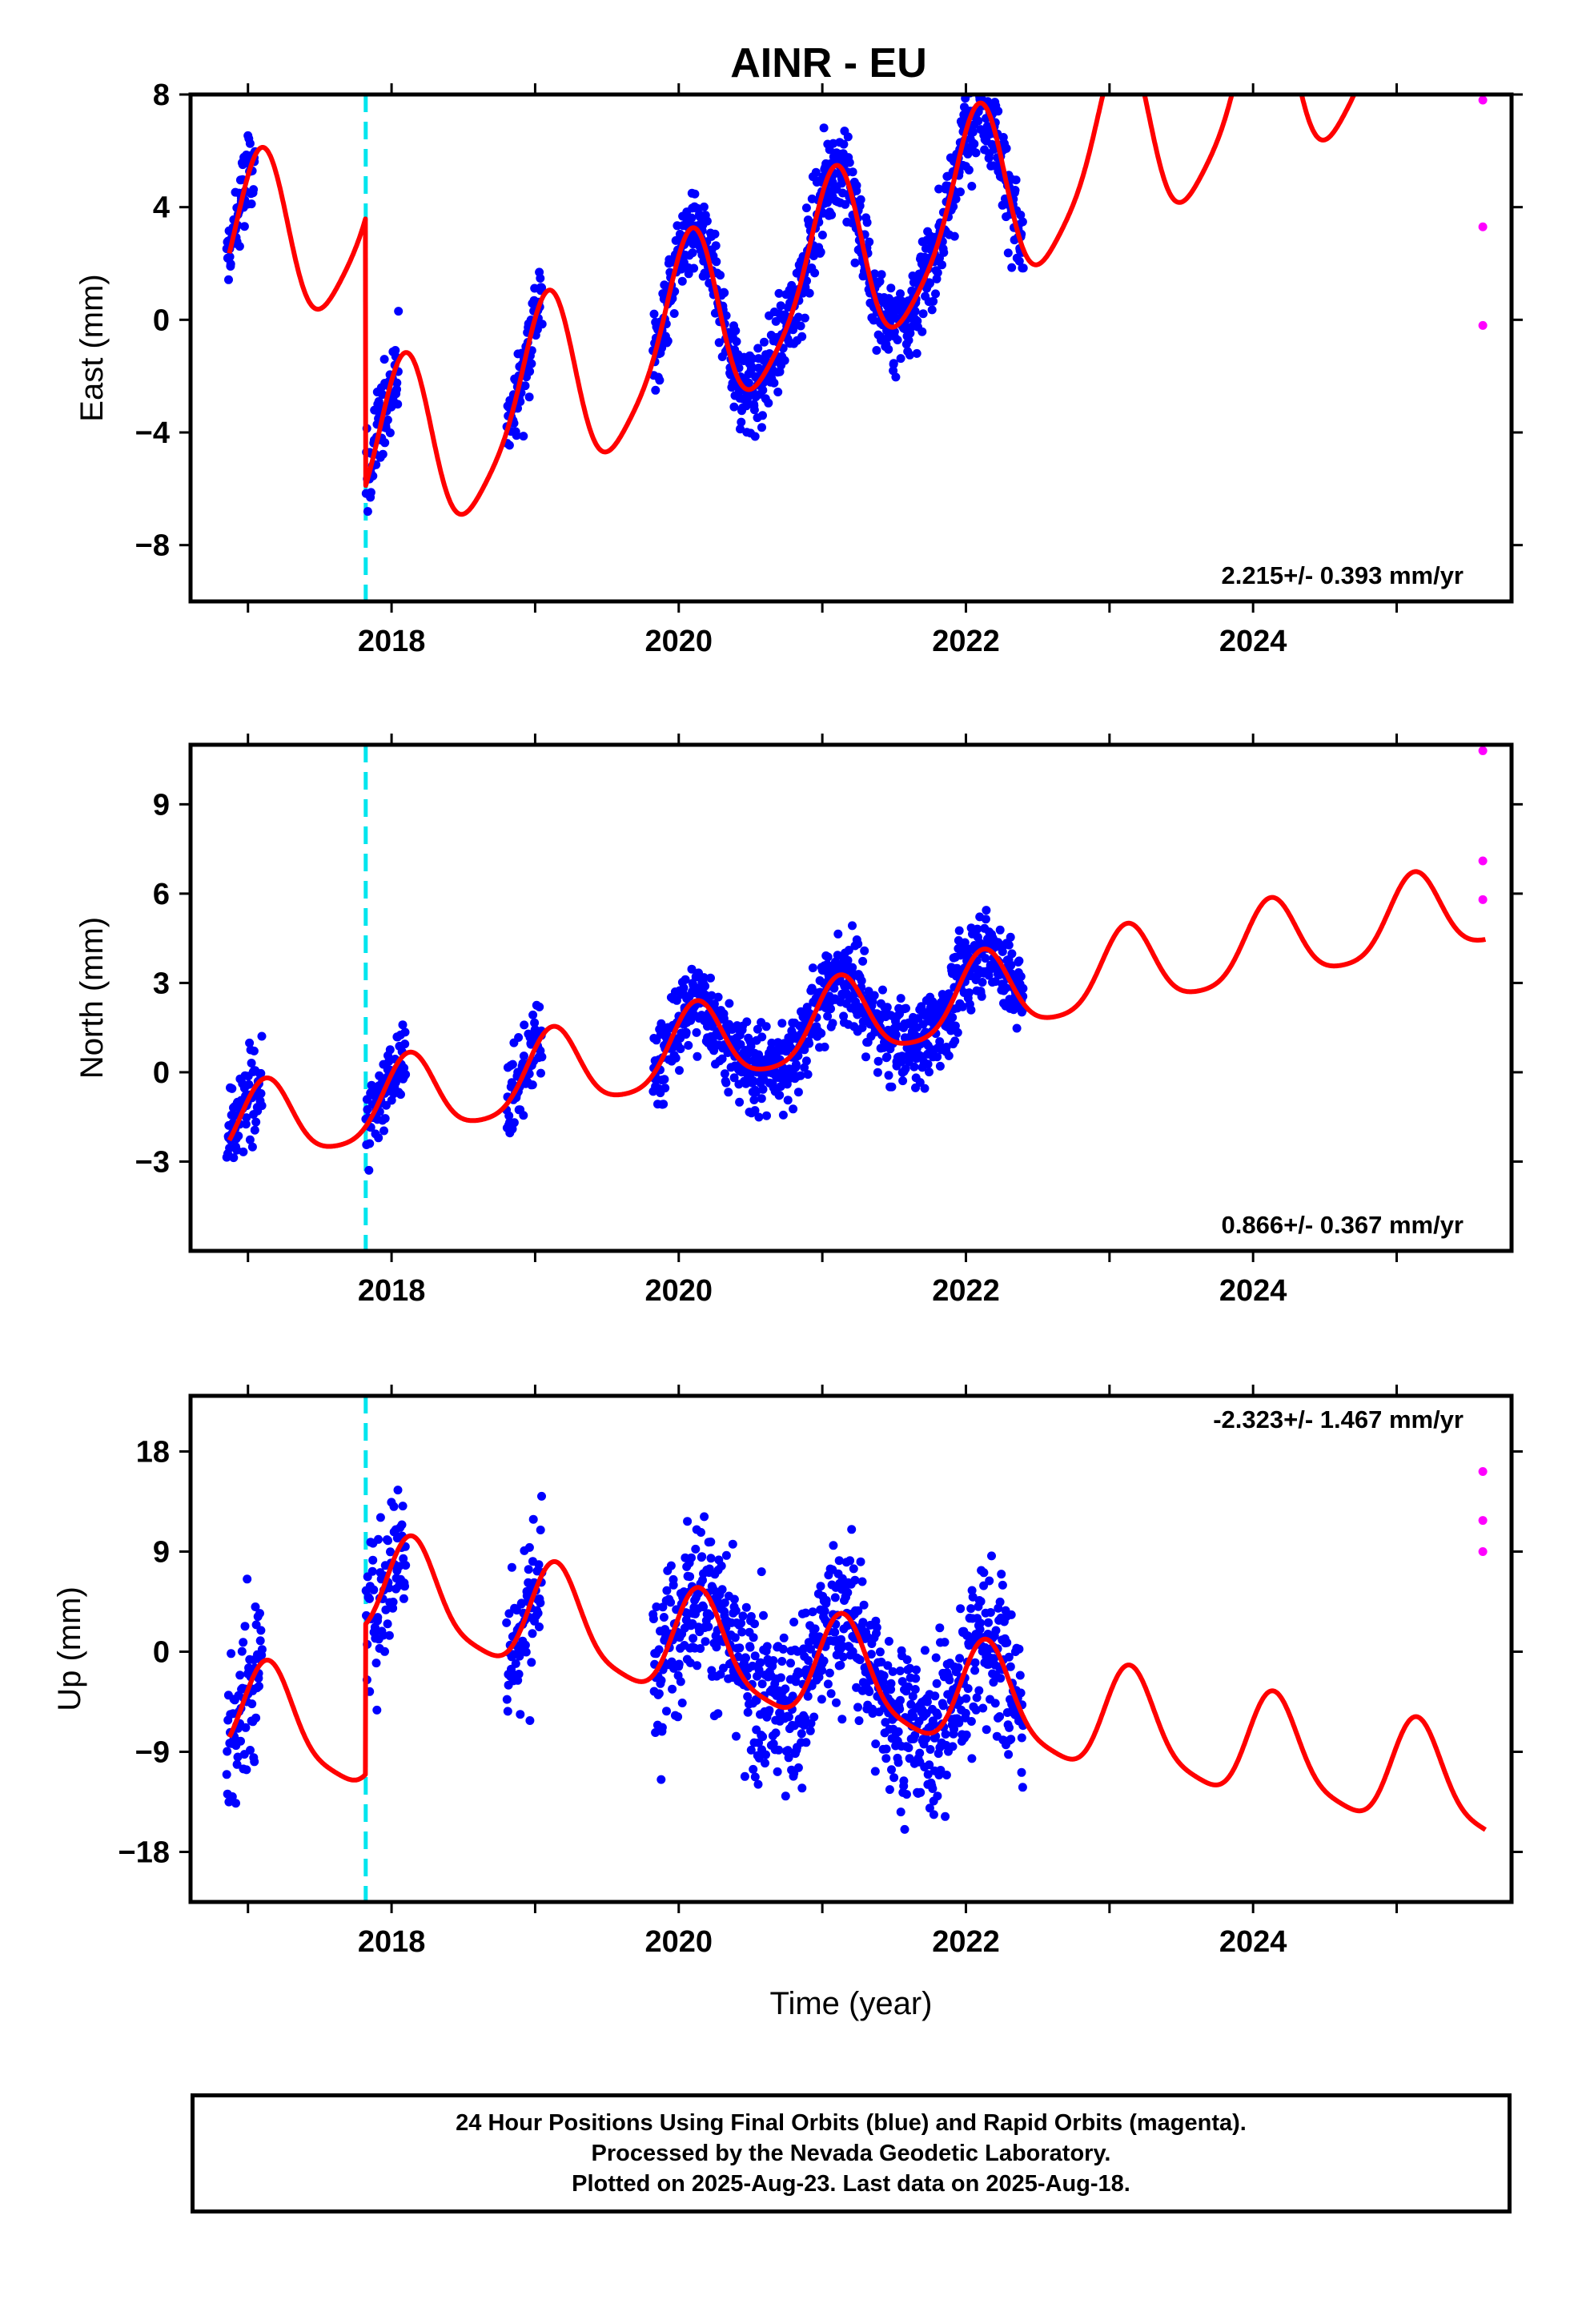 This screenshot has width=1582, height=2324. What do you see at coordinates (851, 2003) in the screenshot?
I see `x-axis-label: Time (year)` at bounding box center [851, 2003].